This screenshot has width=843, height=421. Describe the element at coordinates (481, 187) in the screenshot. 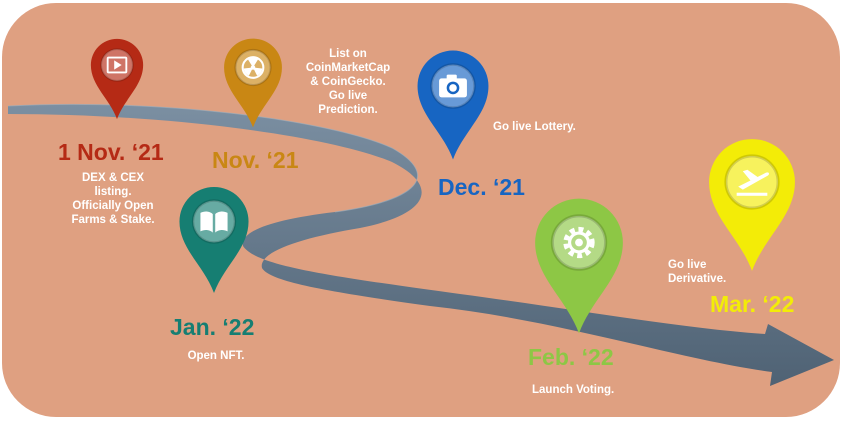

I see `milestone-date-dec-21: Dec. ‘21` at that location.